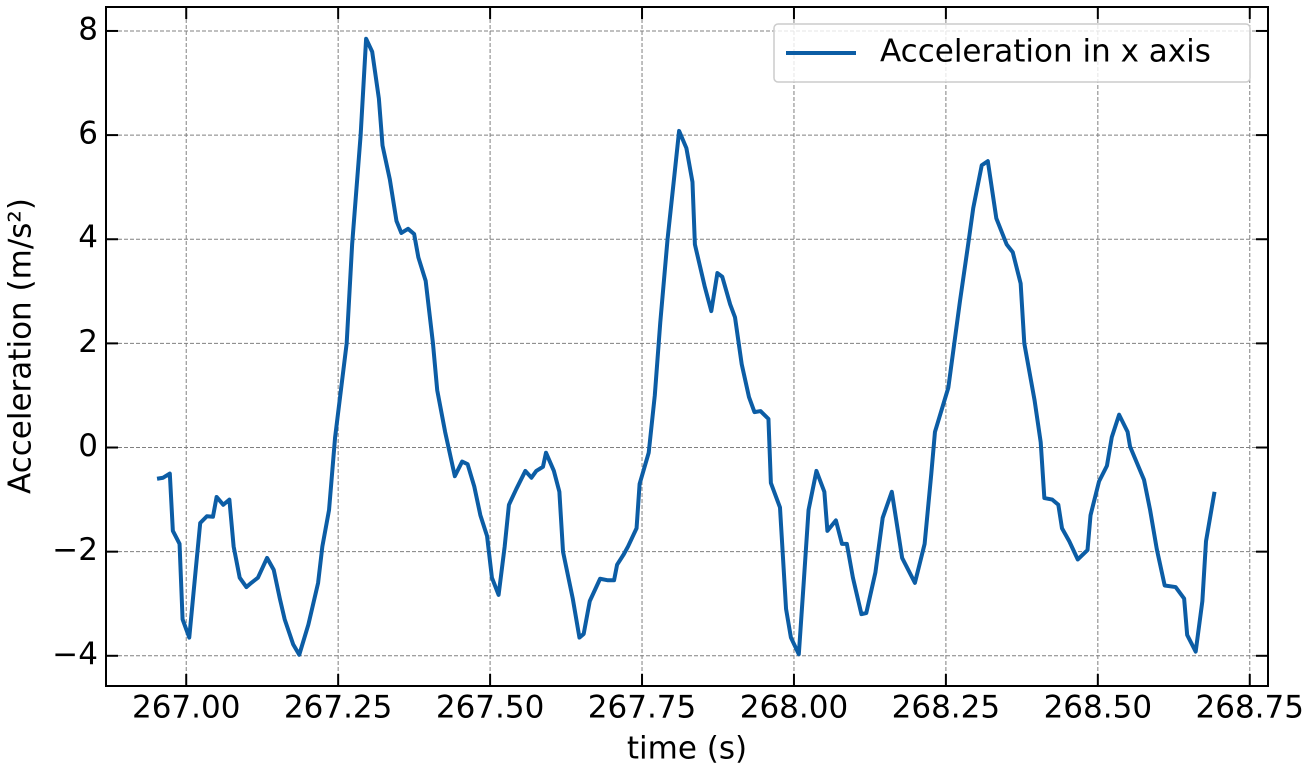  What do you see at coordinates (21, 346) in the screenshot?
I see `y-axis-label: Acceleration (m/s²)` at bounding box center [21, 346].